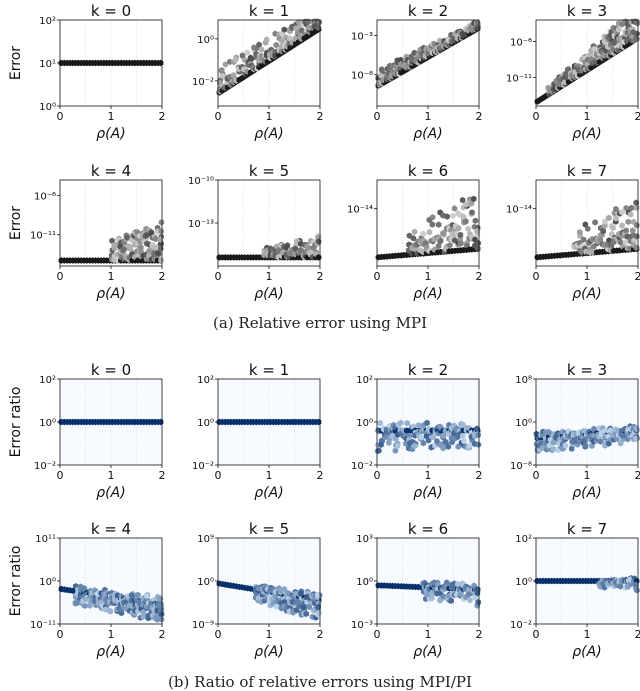 This screenshot has height=691, width=640. I want to click on y-tick-label: 10⁹, so click(205, 539).